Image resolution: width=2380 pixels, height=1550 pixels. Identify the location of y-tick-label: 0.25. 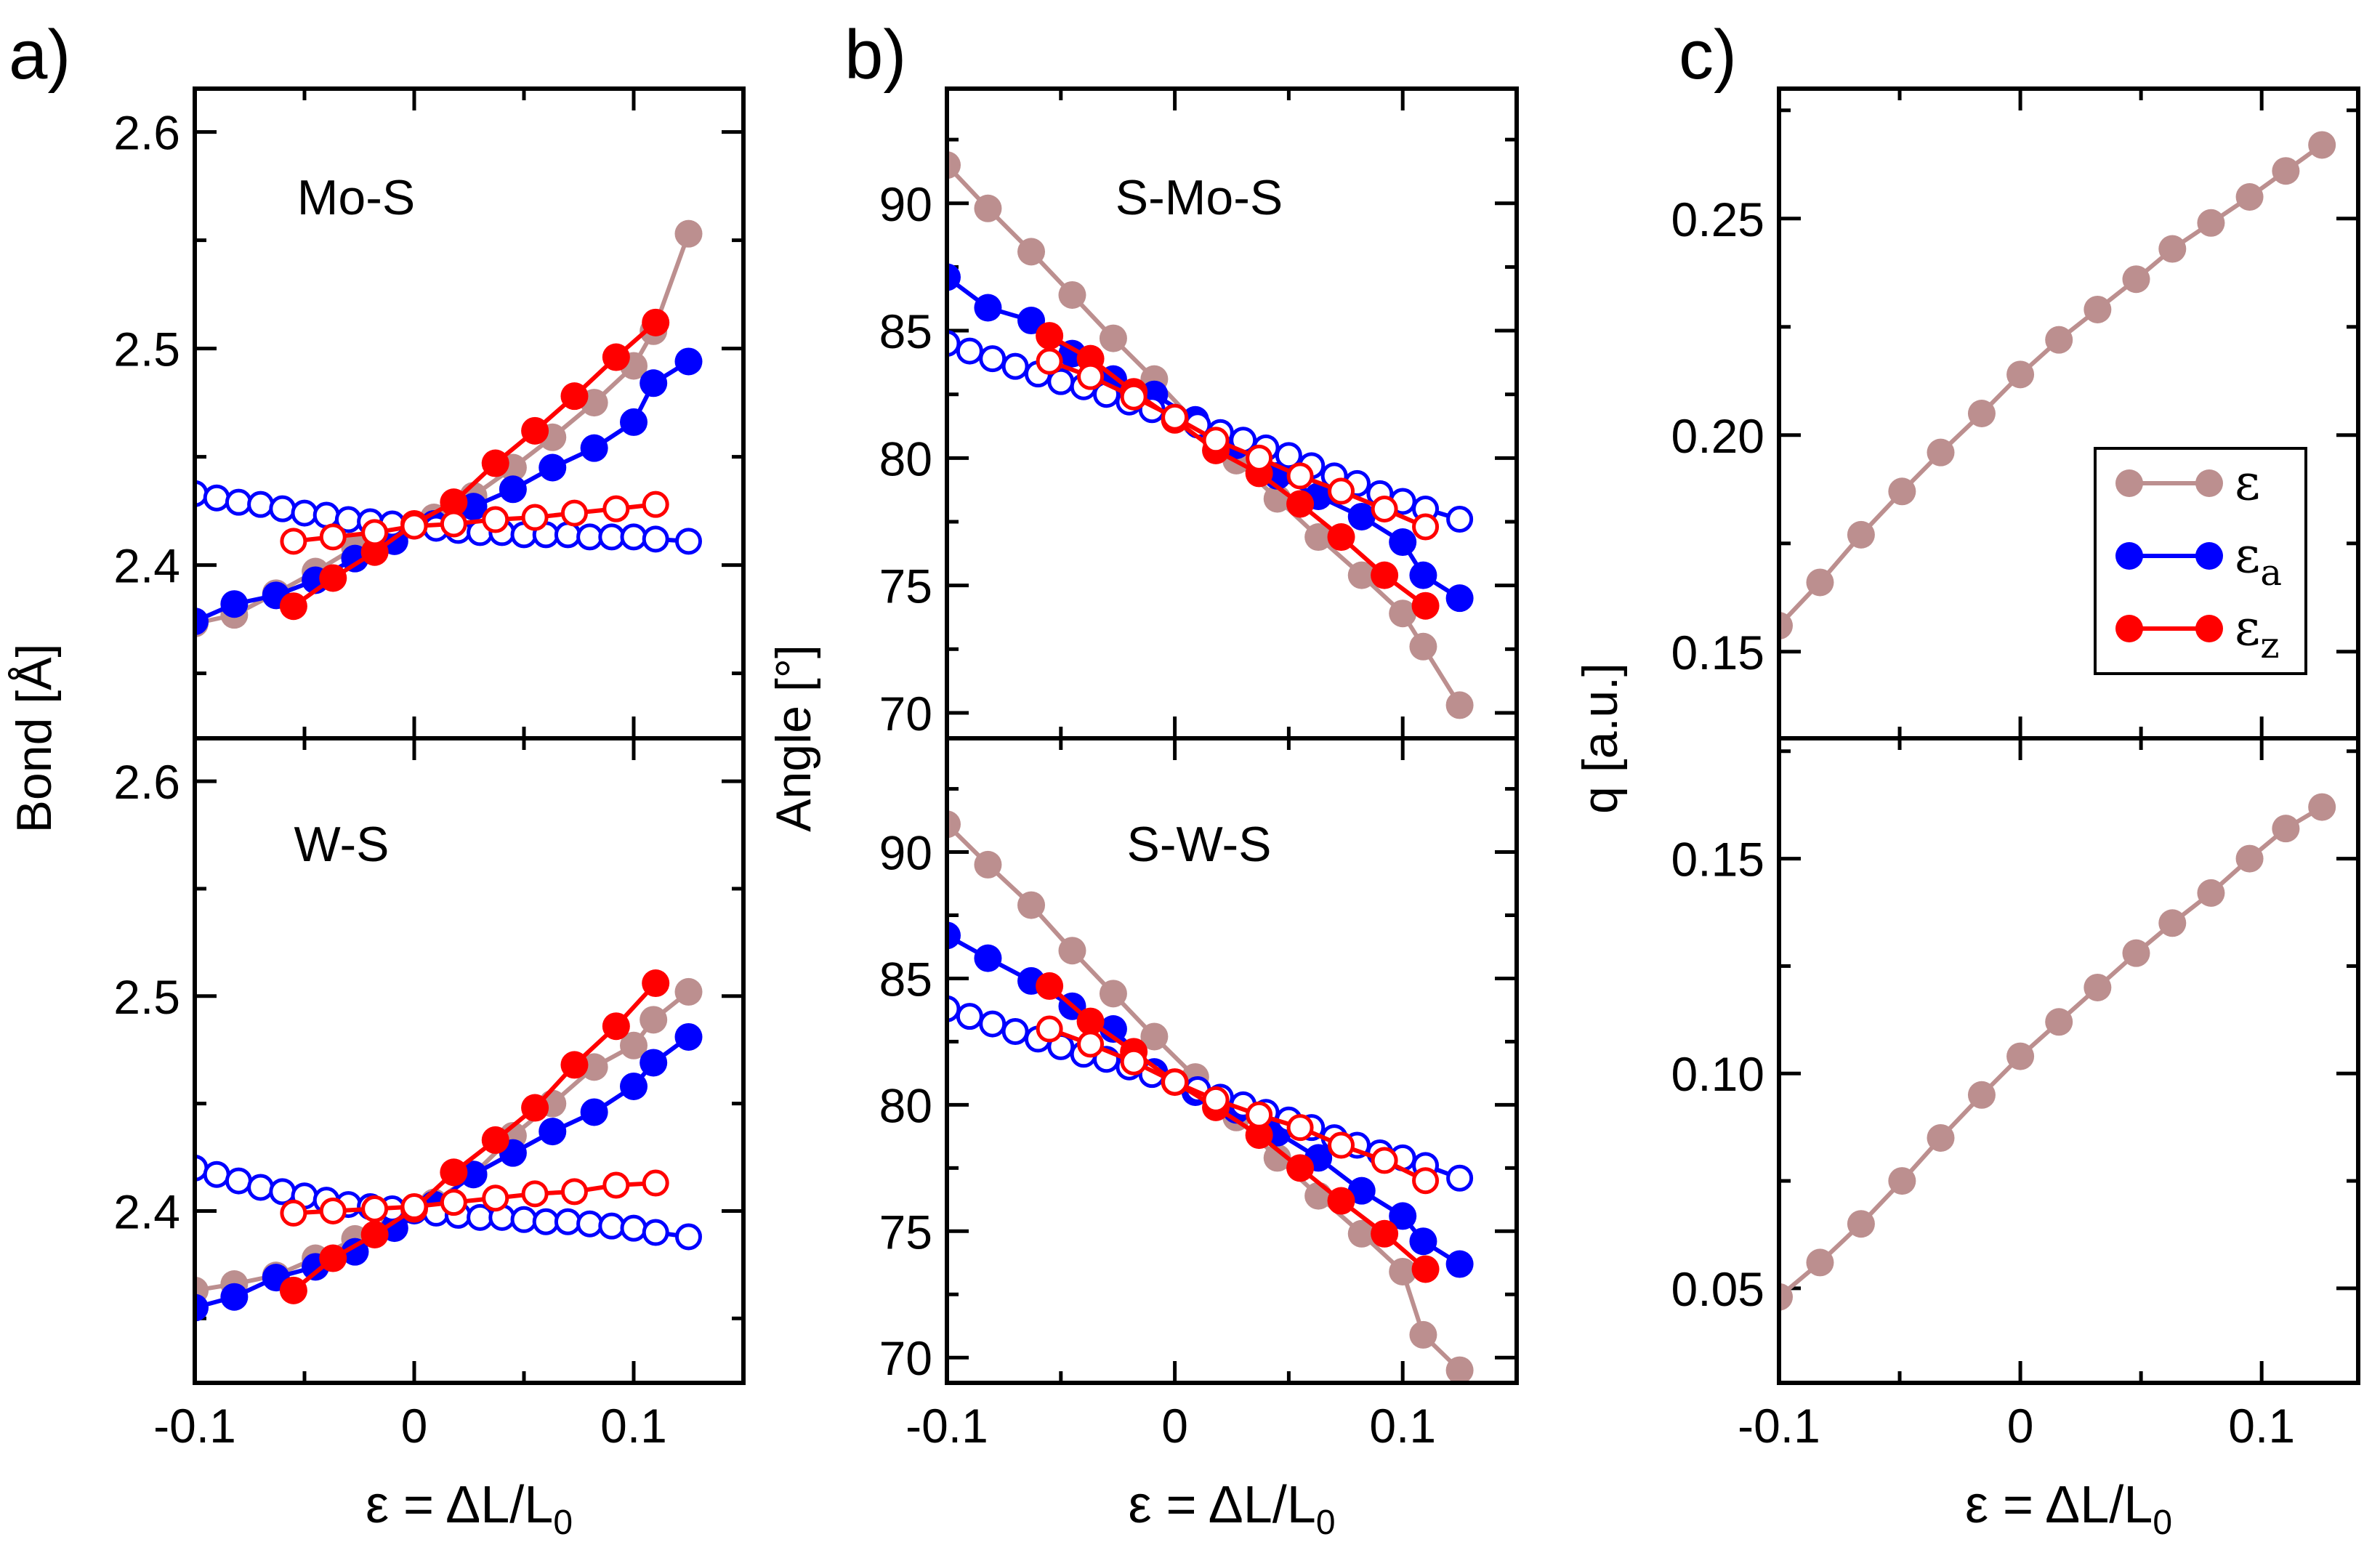
(1717, 219).